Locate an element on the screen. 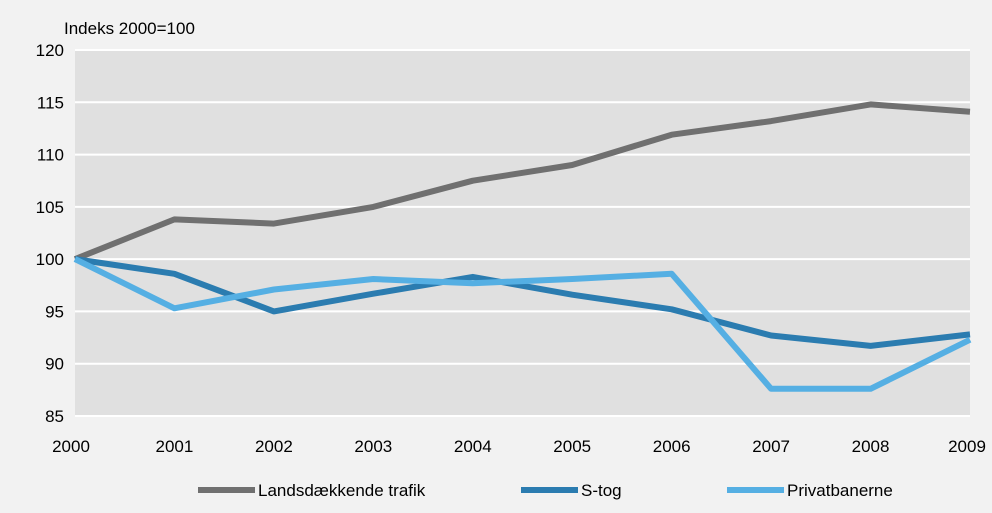 The height and width of the screenshot is (513, 992). y-axis-unit-label: Indeks 2000=100 is located at coordinates (129, 28).